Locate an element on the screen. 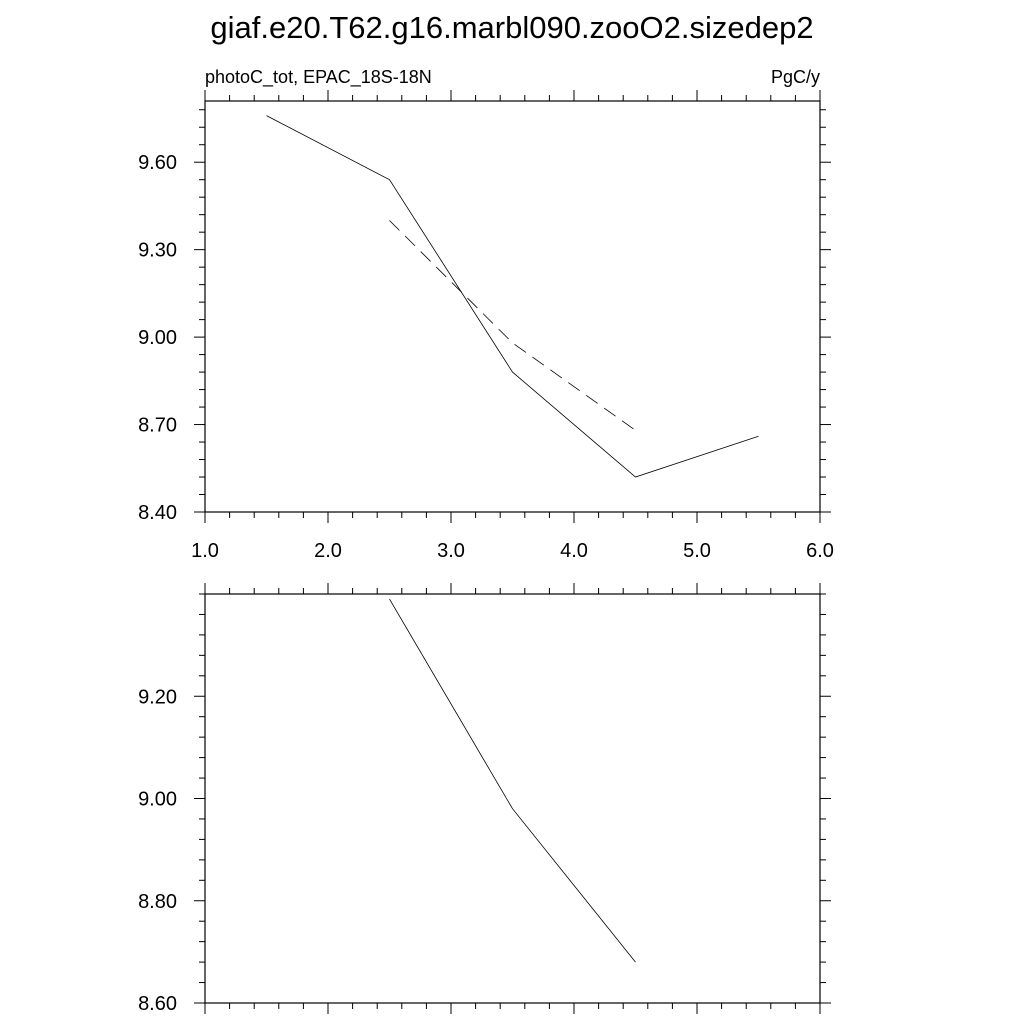 The image size is (1024, 1024). x-tick-label: 2.0 is located at coordinates (328, 551).